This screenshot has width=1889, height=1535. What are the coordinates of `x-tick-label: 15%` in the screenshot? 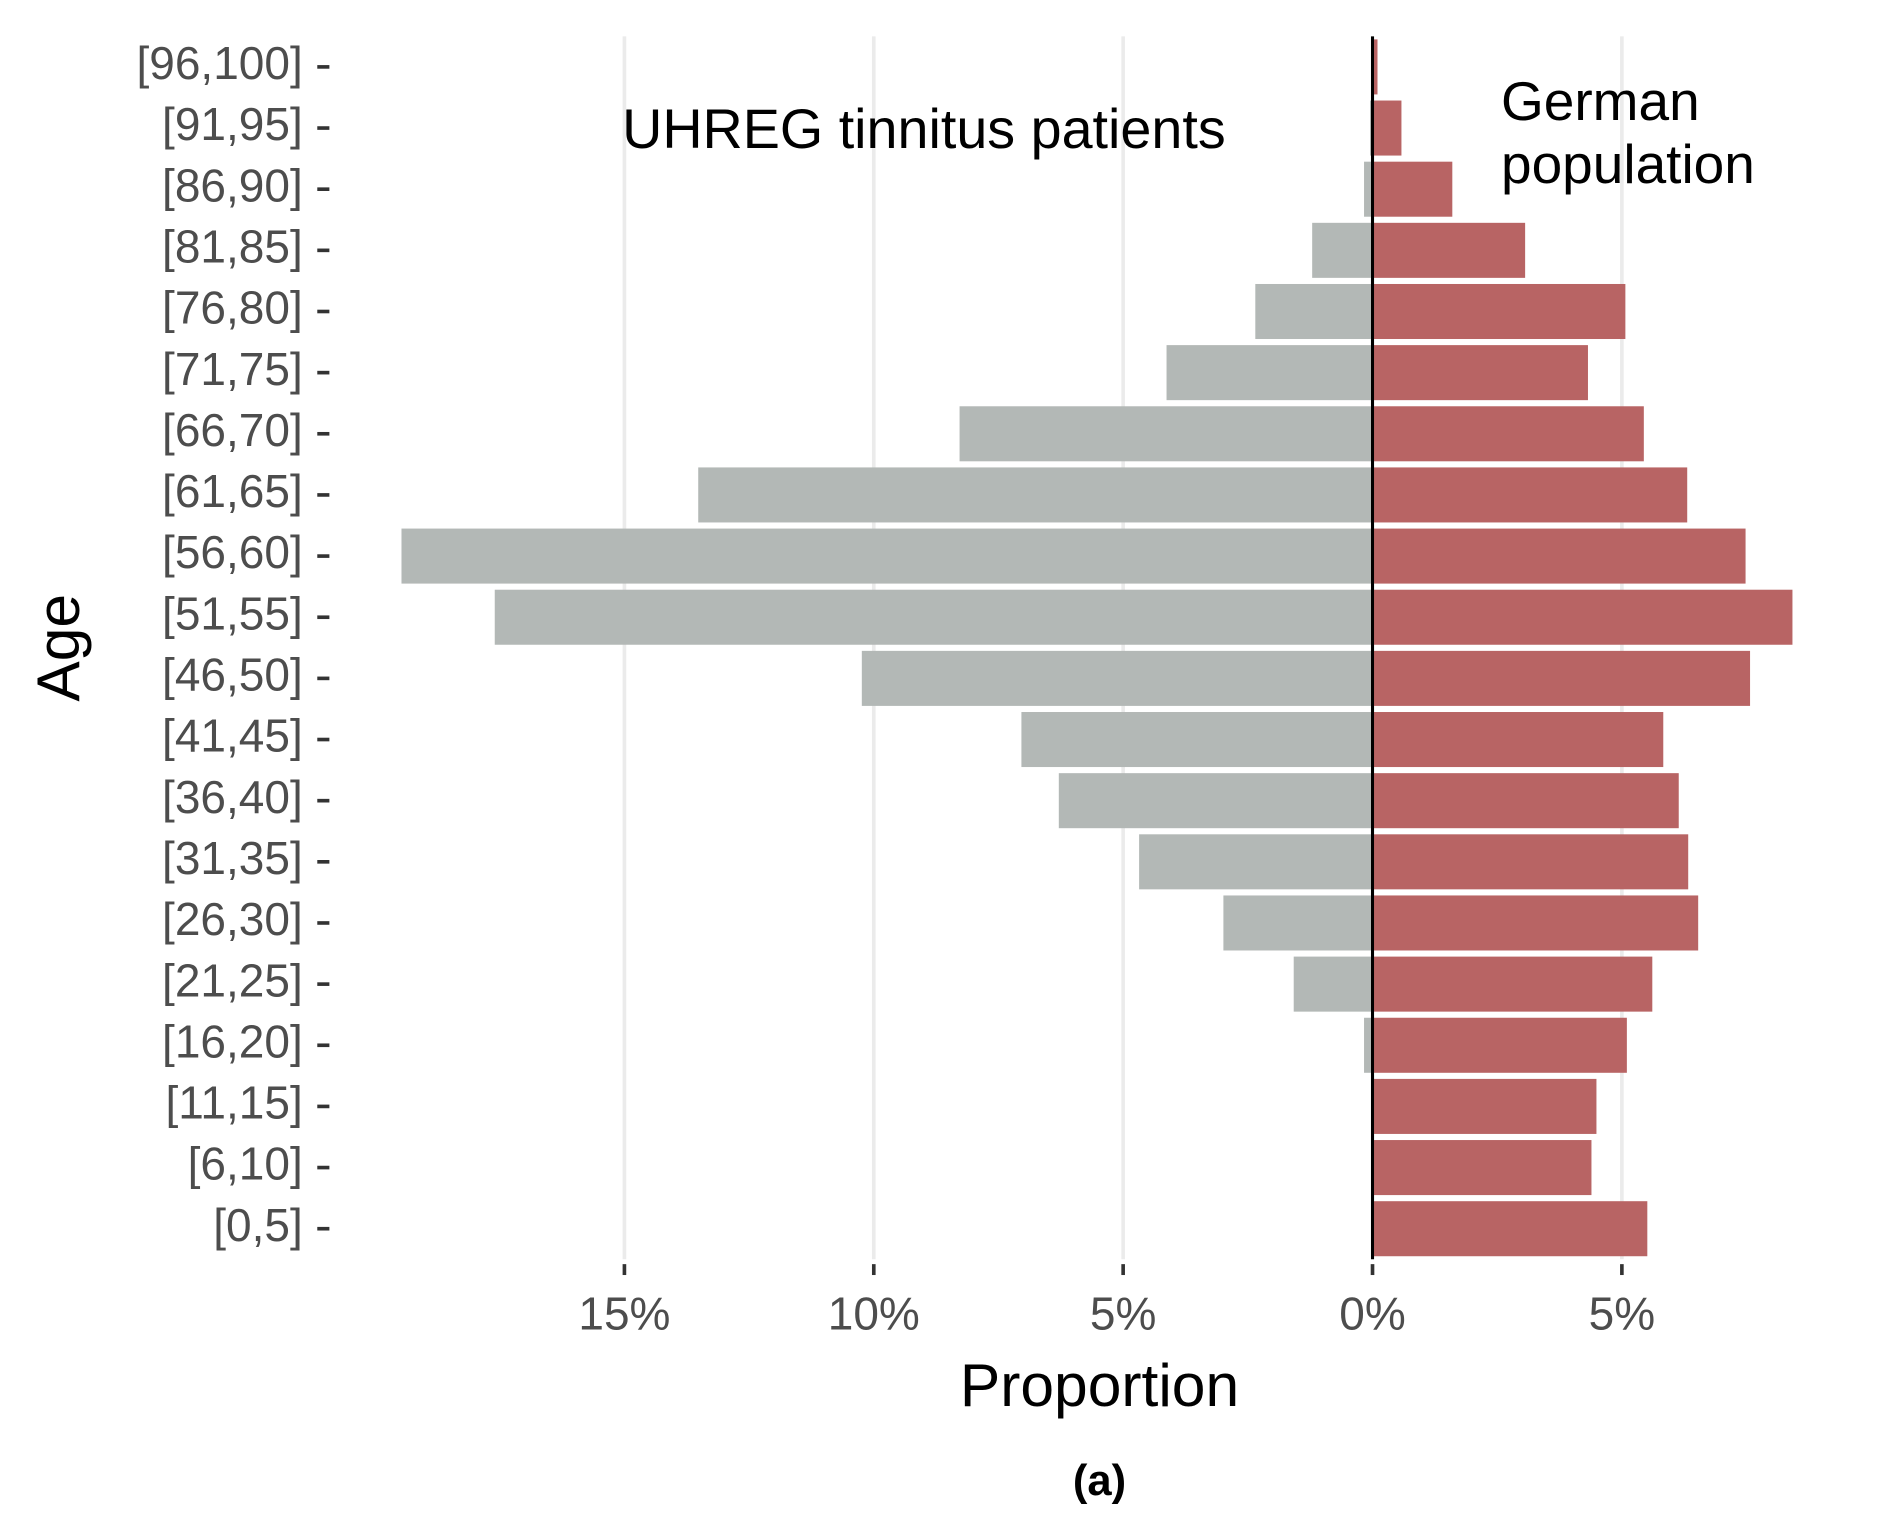 It's located at (624, 1314).